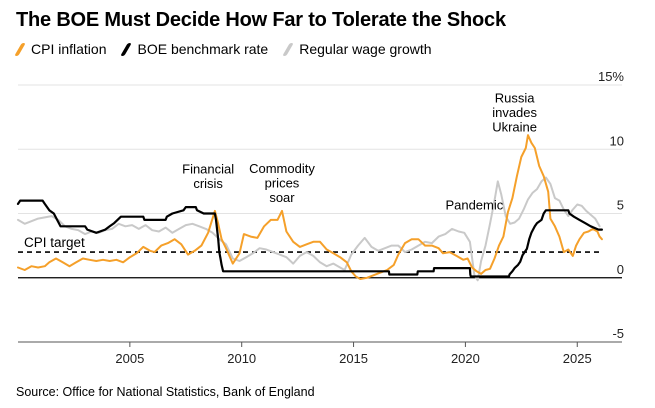  What do you see at coordinates (365, 49) in the screenshot?
I see `legend-label-wage: Regular wage growth` at bounding box center [365, 49].